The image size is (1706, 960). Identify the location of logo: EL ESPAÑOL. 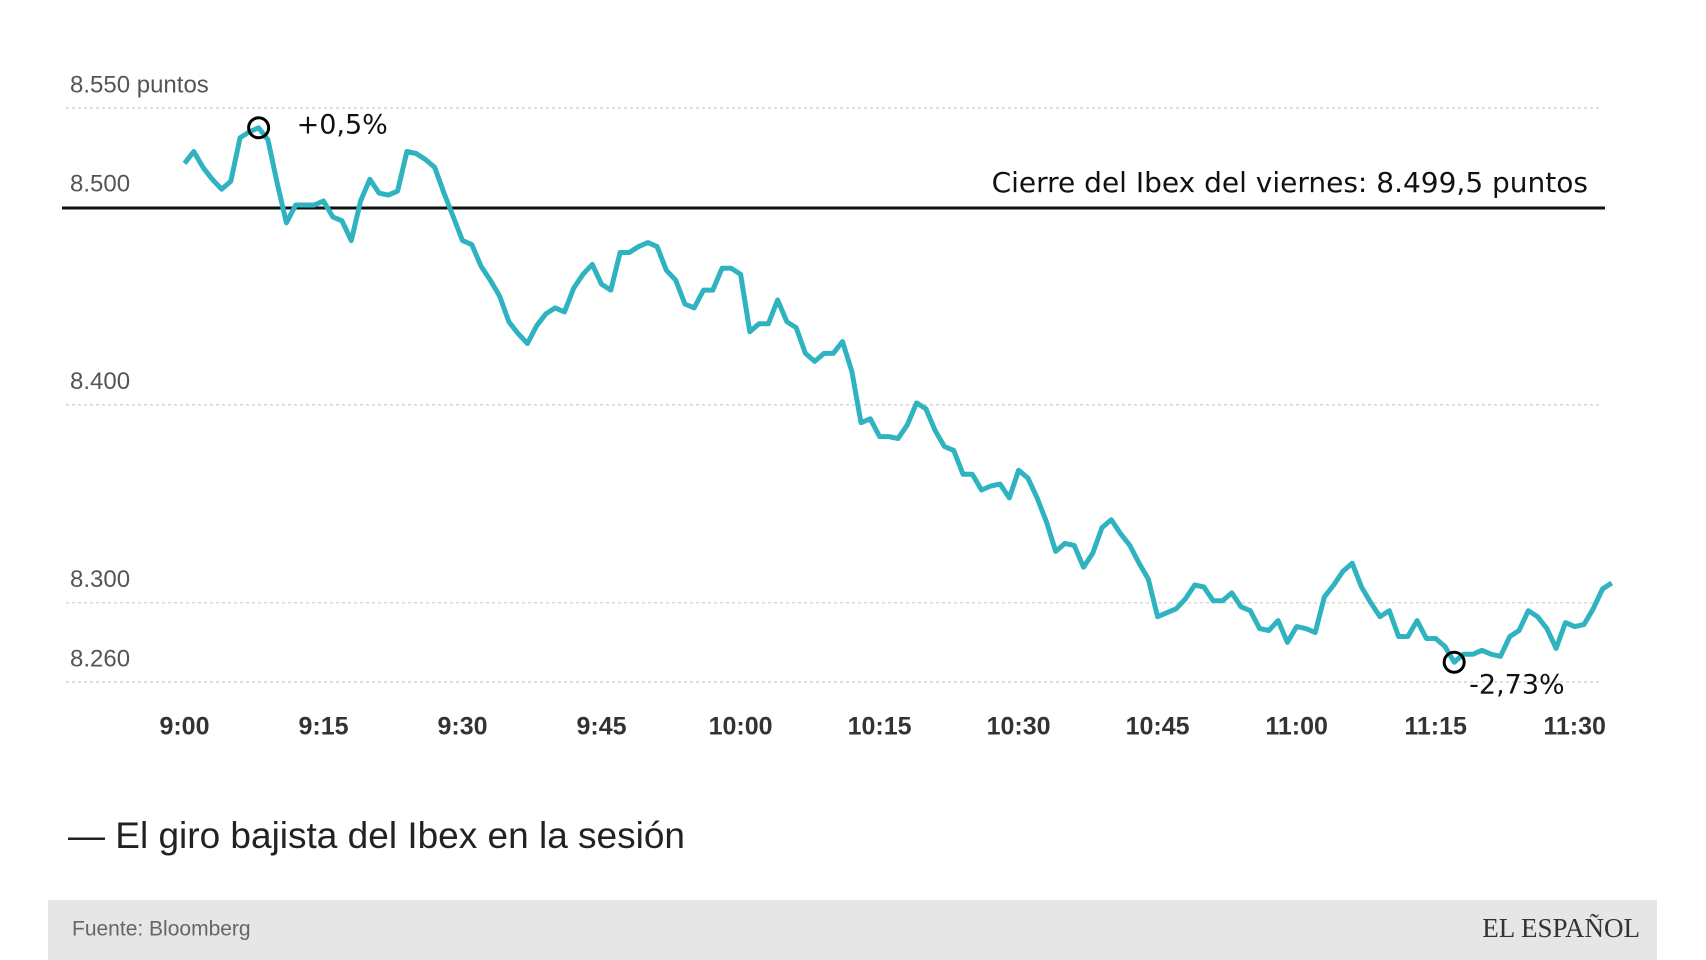
(1561, 928).